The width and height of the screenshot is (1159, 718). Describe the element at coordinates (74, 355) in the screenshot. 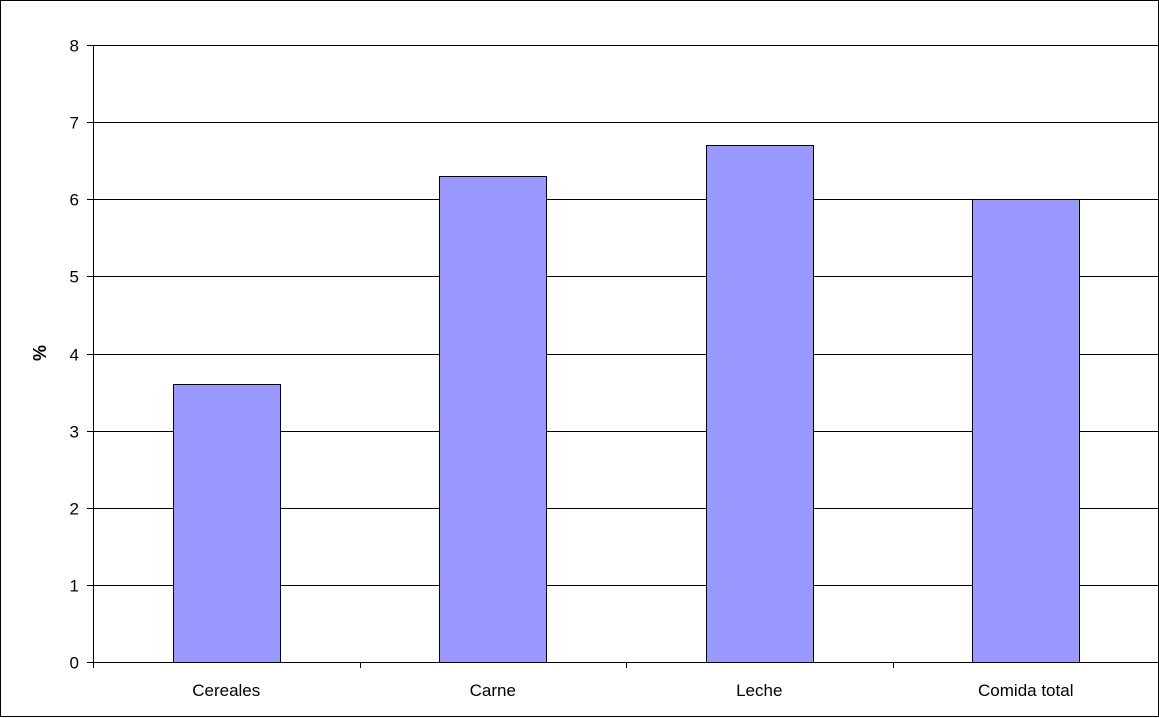

I see `y-tick-label: 4` at that location.